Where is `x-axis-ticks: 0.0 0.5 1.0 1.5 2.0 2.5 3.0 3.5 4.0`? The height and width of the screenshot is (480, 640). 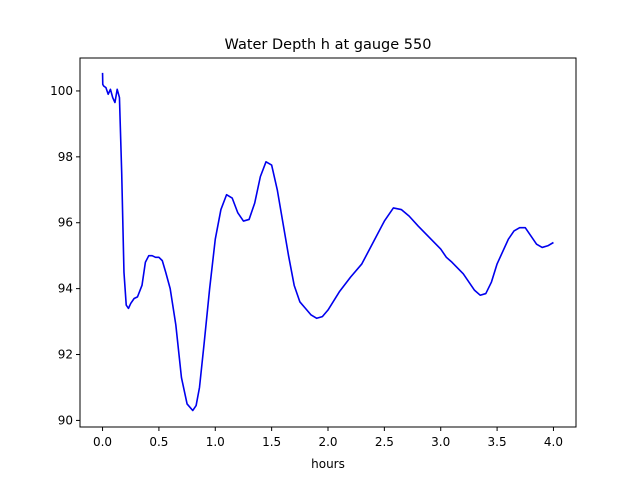 x-axis-ticks: 0.0 0.5 1.0 1.5 2.0 2.5 3.0 3.5 4.0 is located at coordinates (328, 438).